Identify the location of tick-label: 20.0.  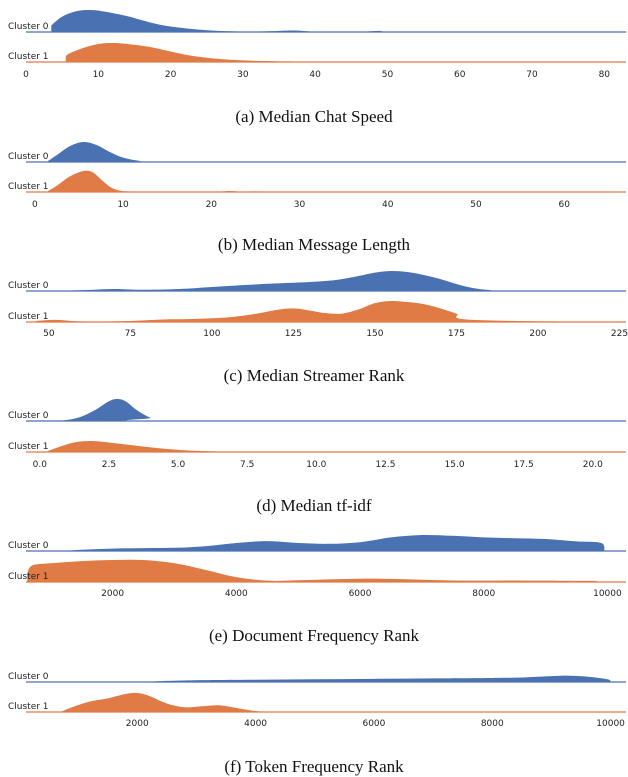
(593, 465).